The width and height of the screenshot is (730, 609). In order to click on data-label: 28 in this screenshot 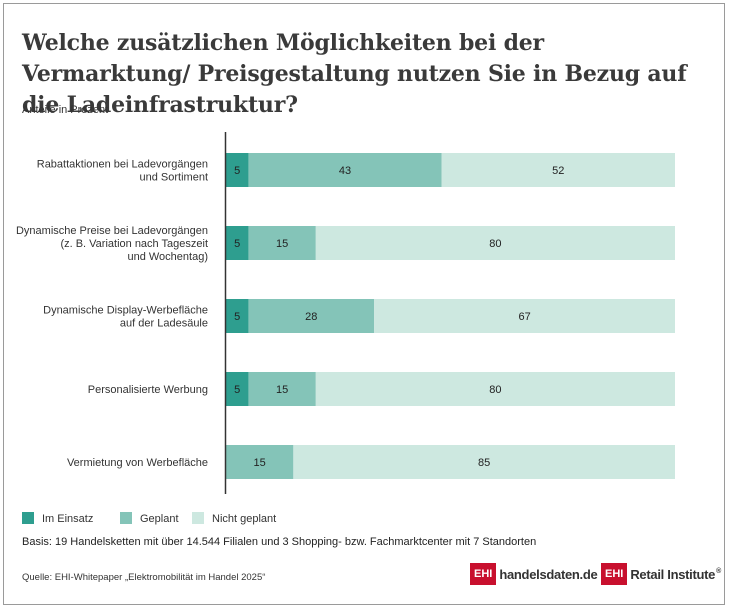, I will do `click(311, 317)`.